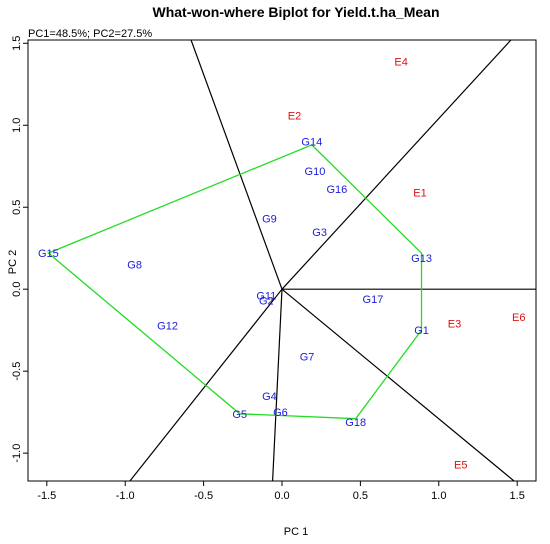 This screenshot has width=550, height=544. I want to click on genotype-label: G17, so click(373, 300).